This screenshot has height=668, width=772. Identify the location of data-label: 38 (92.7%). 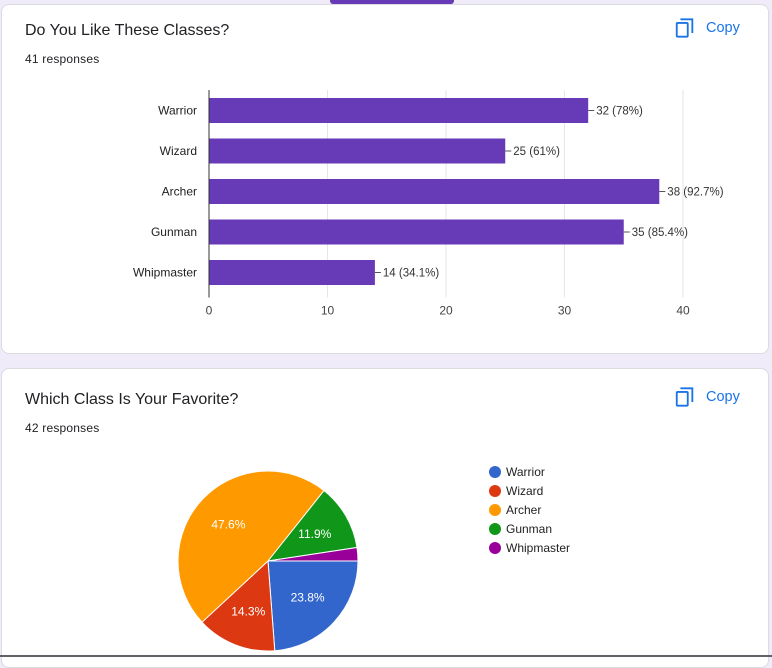
(695, 193).